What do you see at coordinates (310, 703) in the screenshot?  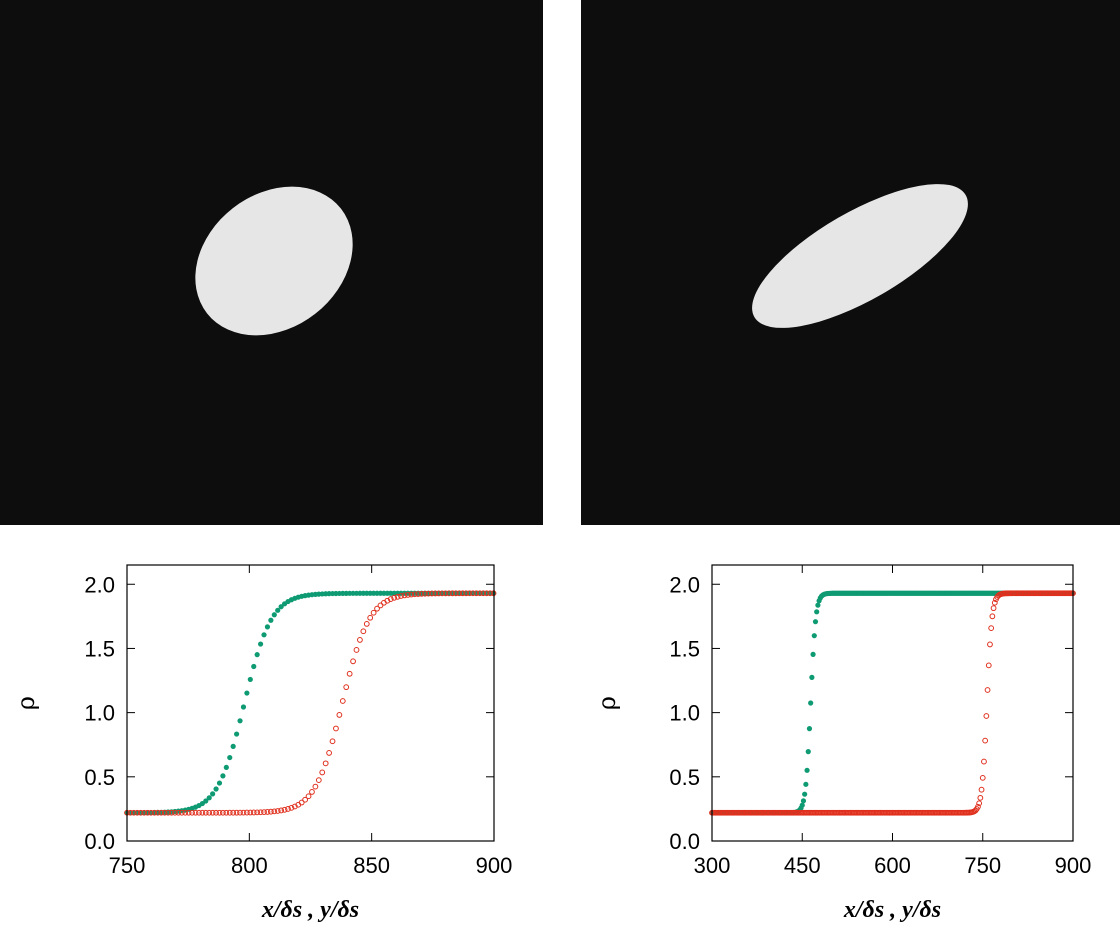 I see `plot-frame` at bounding box center [310, 703].